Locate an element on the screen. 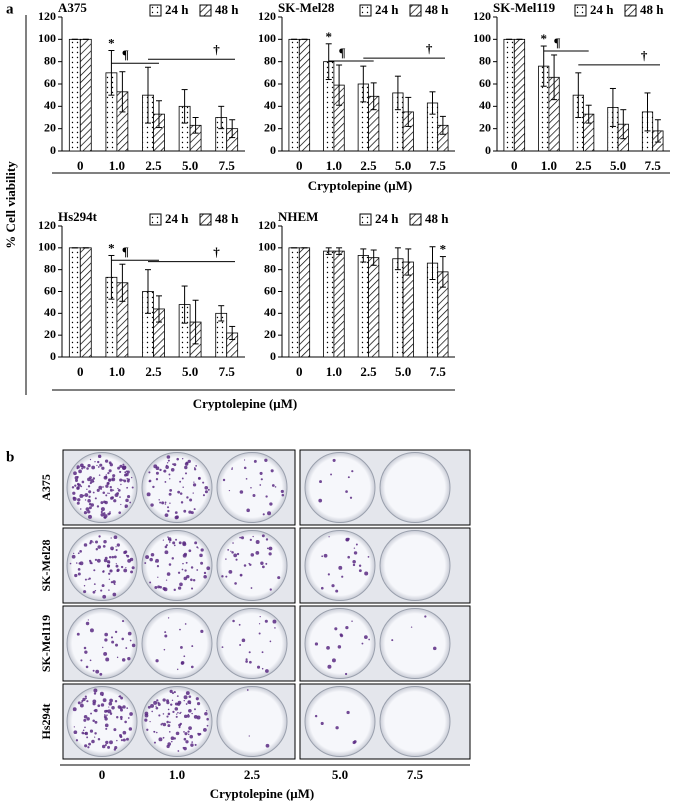 This screenshot has width=675, height=806. x-tick-label: 0 is located at coordinates (299, 371).